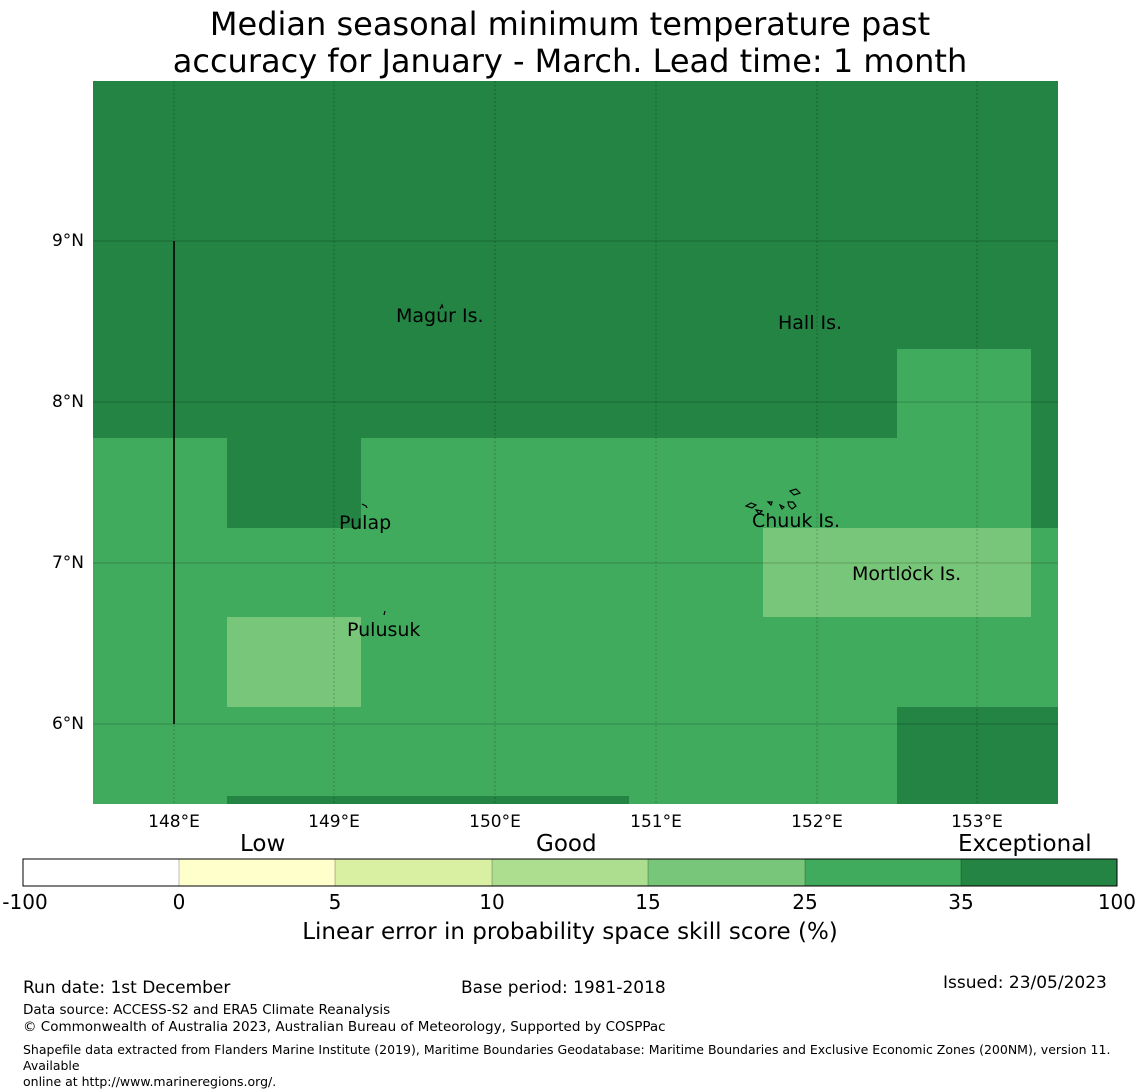  Describe the element at coordinates (67, 402) in the screenshot. I see `lat-label-8n: 8°N` at that location.